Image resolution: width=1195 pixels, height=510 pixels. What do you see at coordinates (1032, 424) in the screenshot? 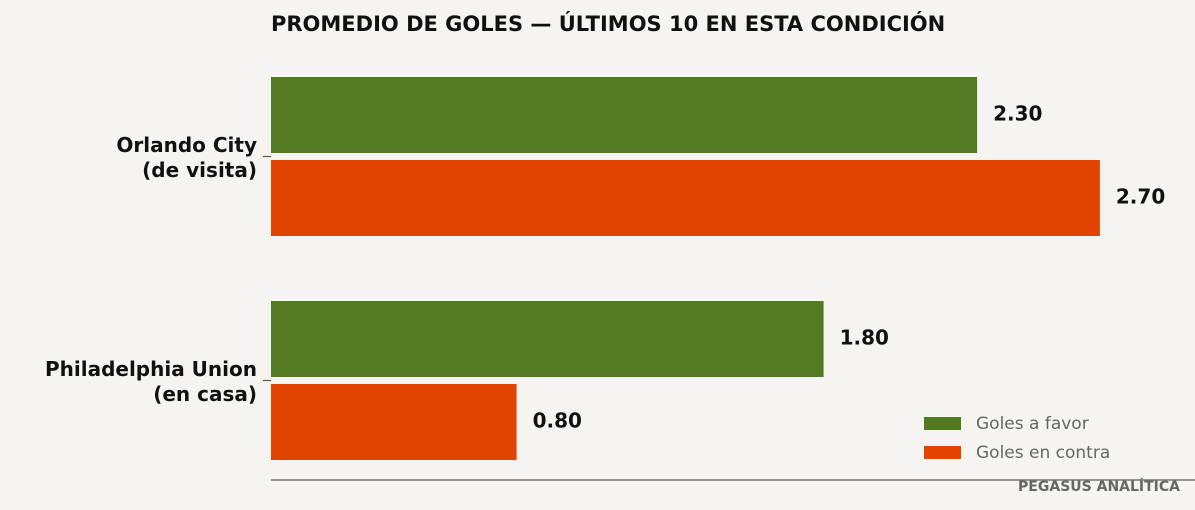
I see `legend-label: Goles a favor` at bounding box center [1032, 424].